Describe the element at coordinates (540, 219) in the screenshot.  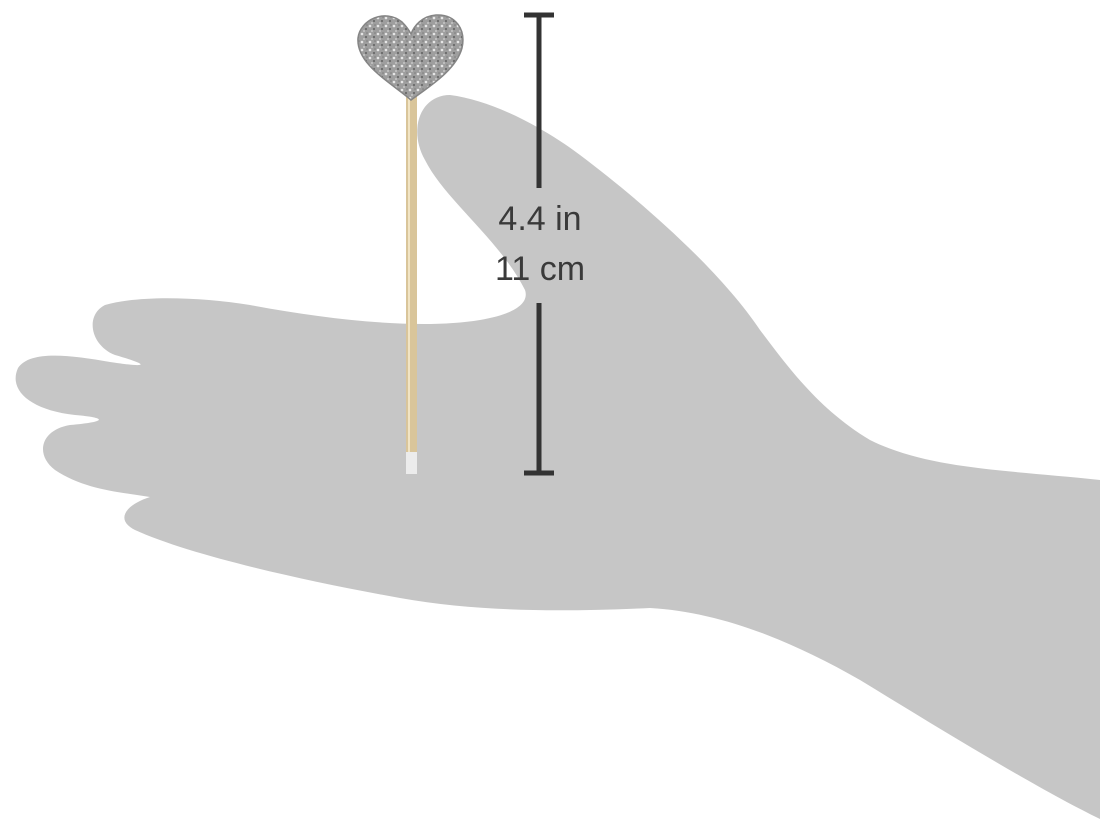
I see `length-inches-label: 4.4 in` at that location.